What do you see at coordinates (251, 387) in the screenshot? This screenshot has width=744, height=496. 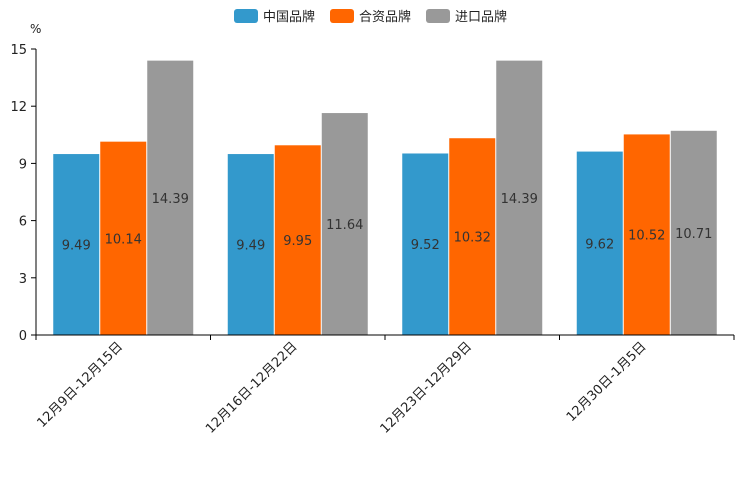 I see `x-tick-label: 12月16日-12月22日` at bounding box center [251, 387].